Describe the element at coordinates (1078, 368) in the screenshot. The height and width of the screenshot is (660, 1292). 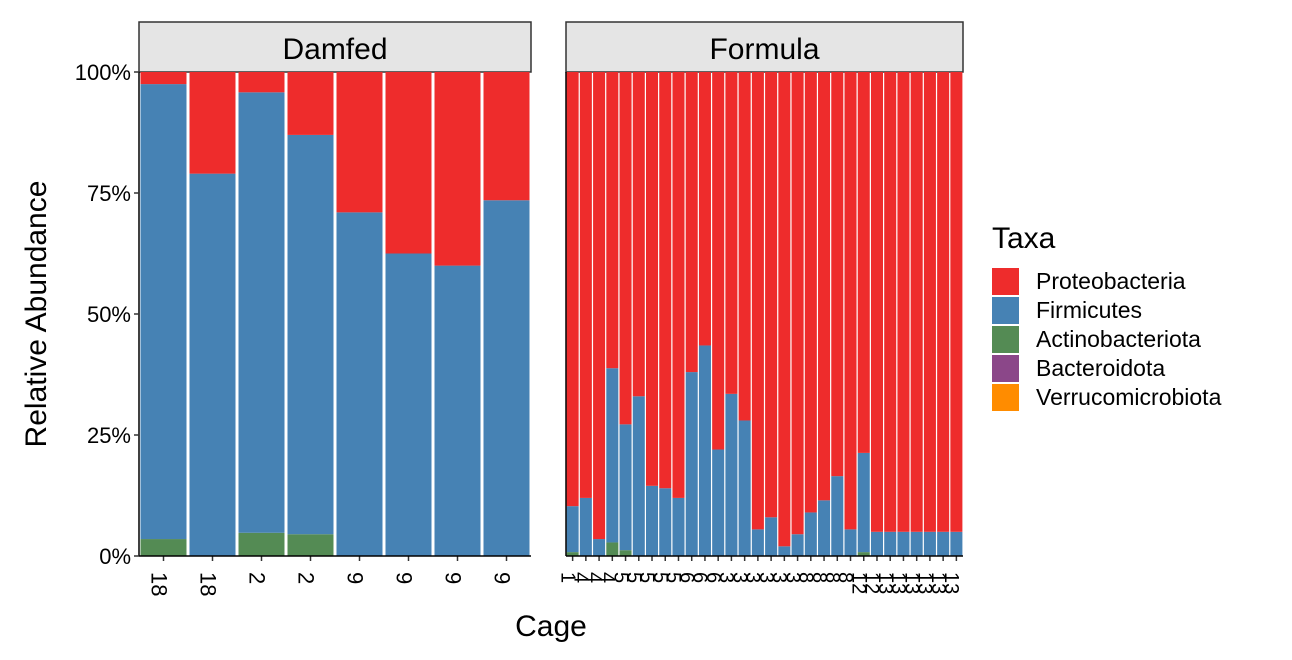
I see `legend-item: Bacteroidota` at that location.